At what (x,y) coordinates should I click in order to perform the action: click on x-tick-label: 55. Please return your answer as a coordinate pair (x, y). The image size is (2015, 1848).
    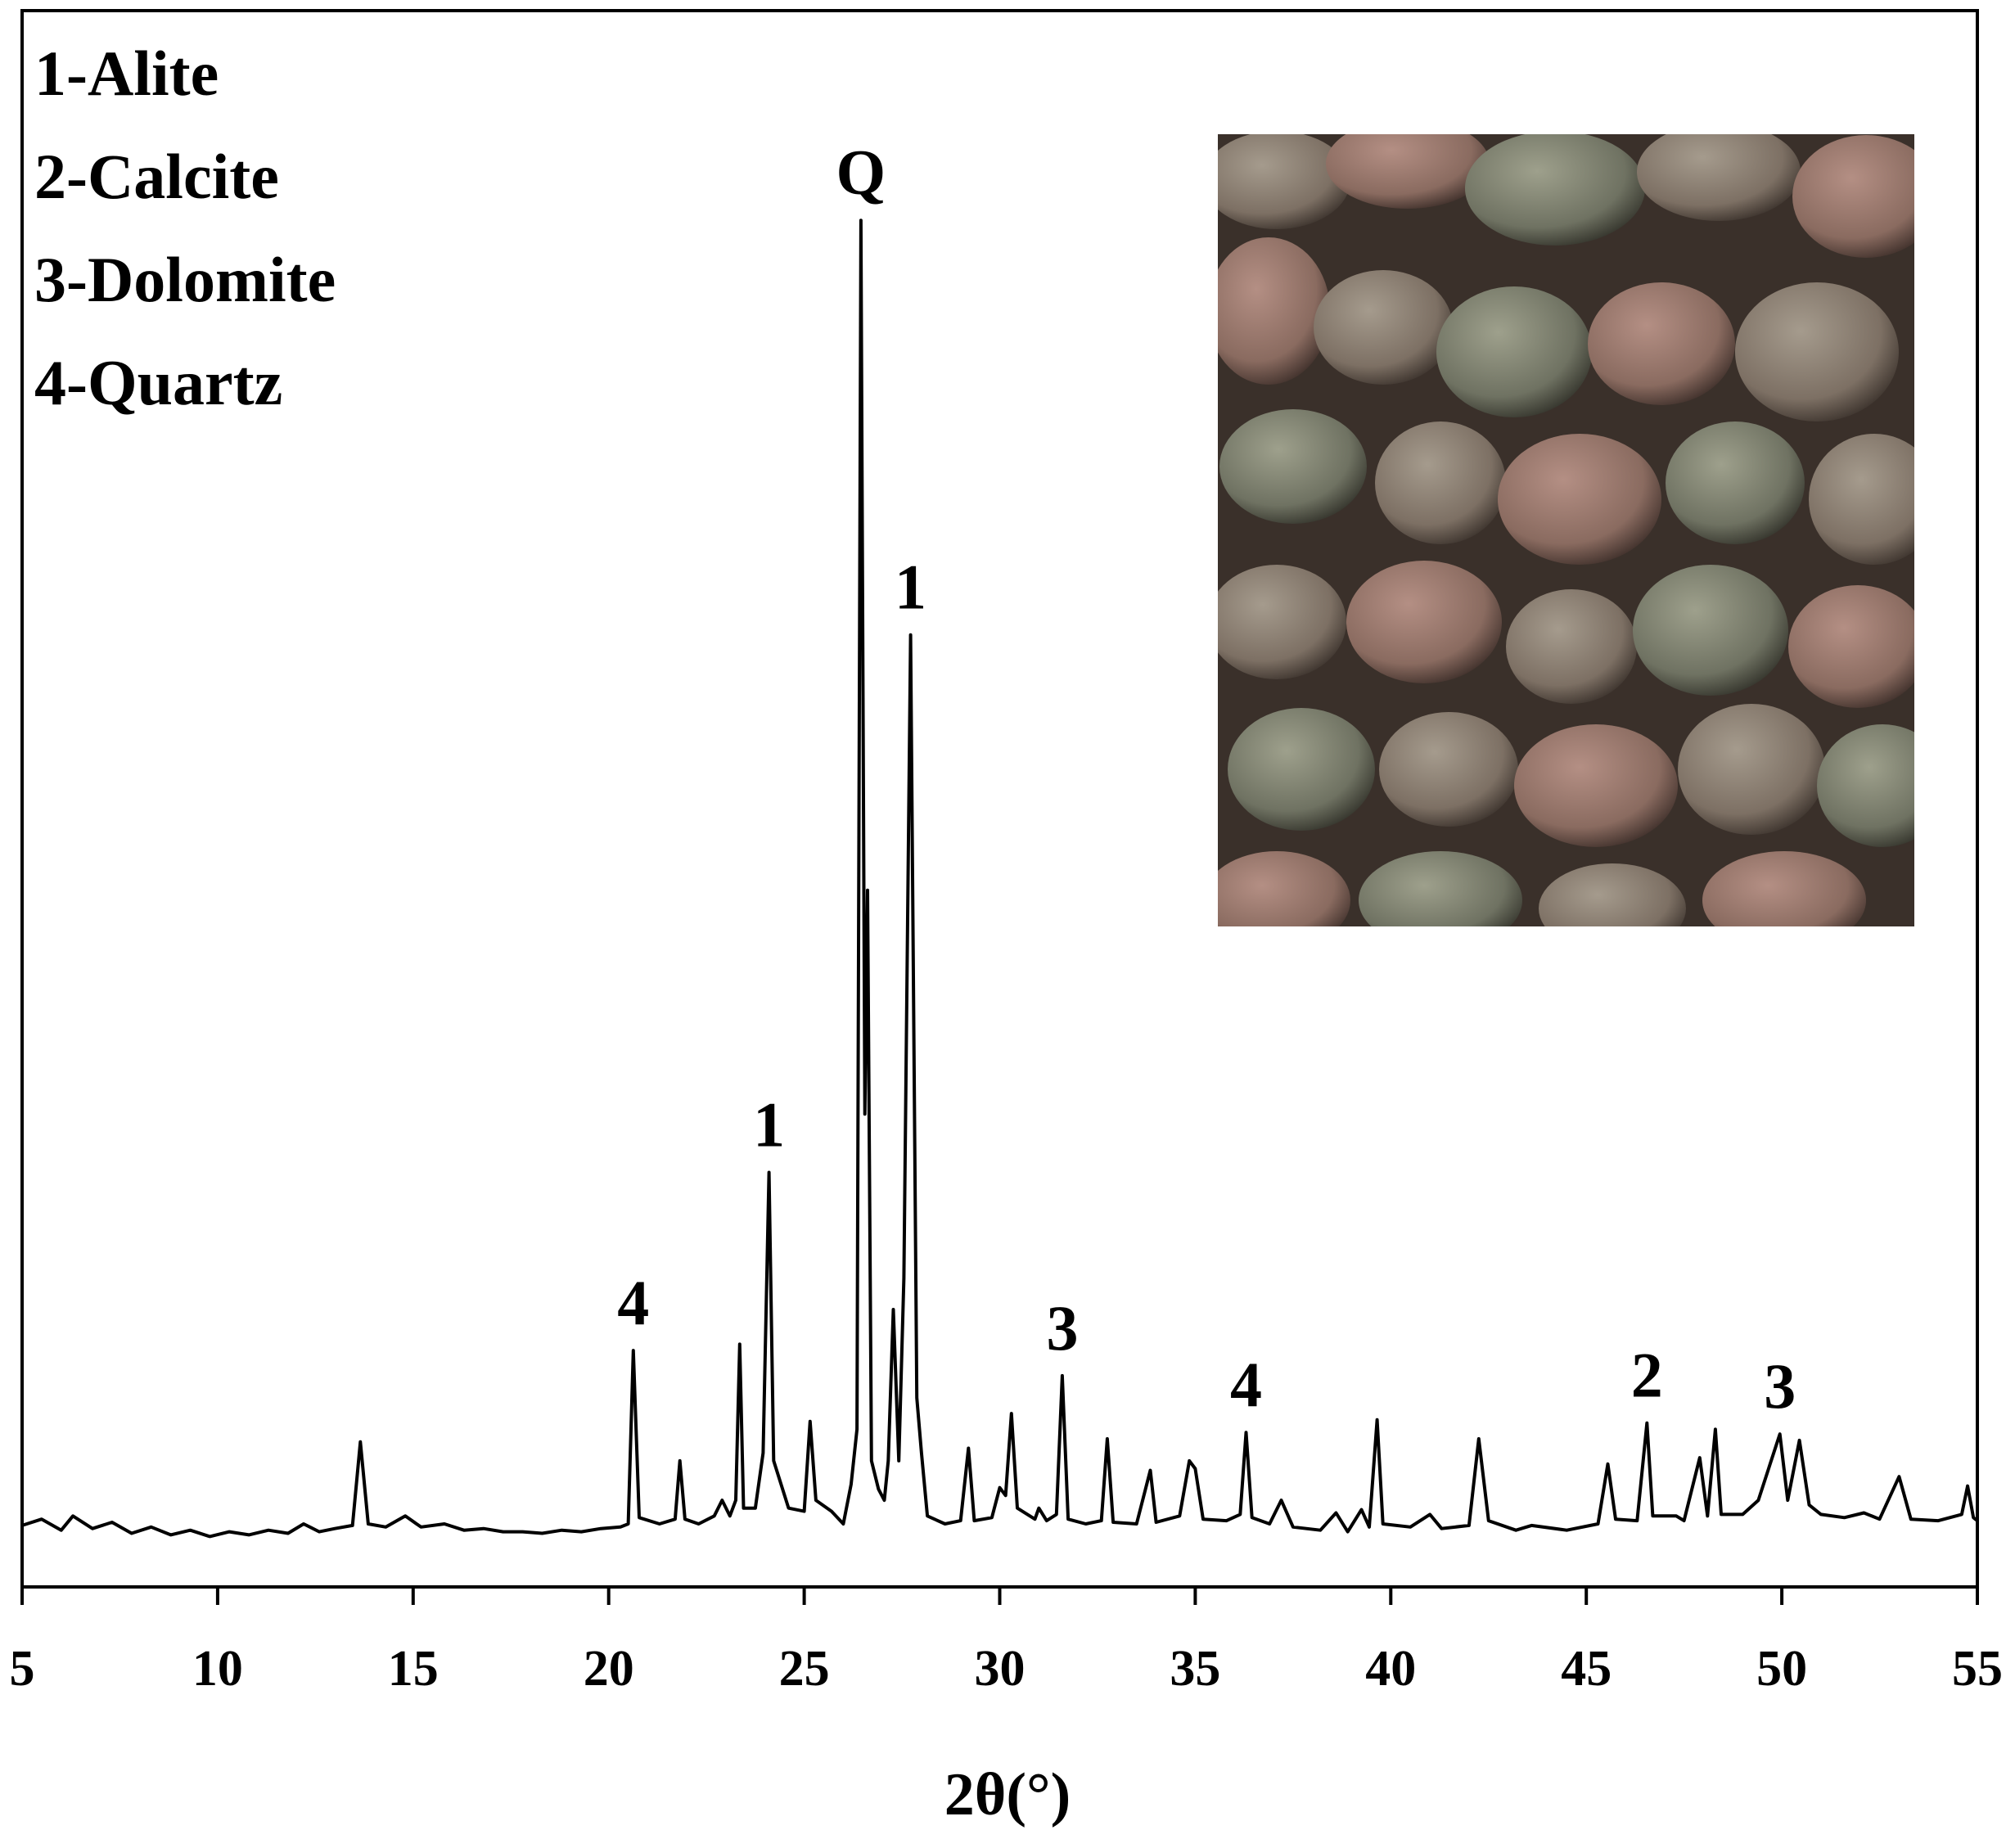
    Looking at the image, I should click on (1977, 1669).